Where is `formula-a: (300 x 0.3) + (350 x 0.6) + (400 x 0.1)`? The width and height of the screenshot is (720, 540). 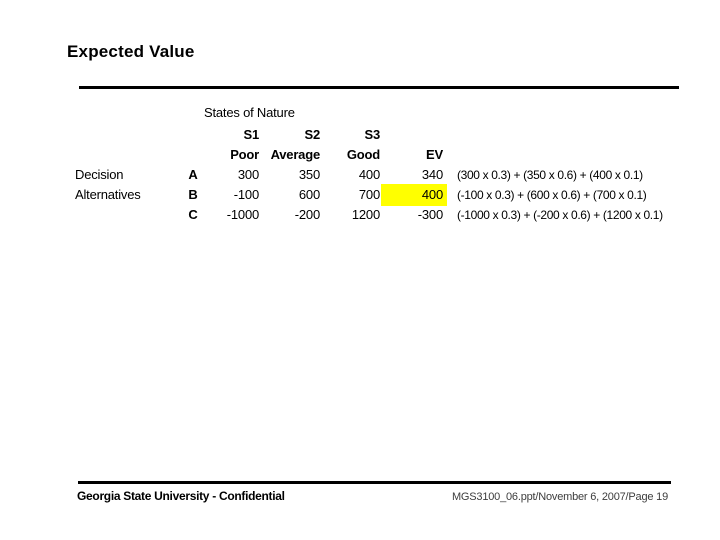
formula-a: (300 x 0.3) + (350 x 0.6) + (400 x 0.1) is located at coordinates (550, 175).